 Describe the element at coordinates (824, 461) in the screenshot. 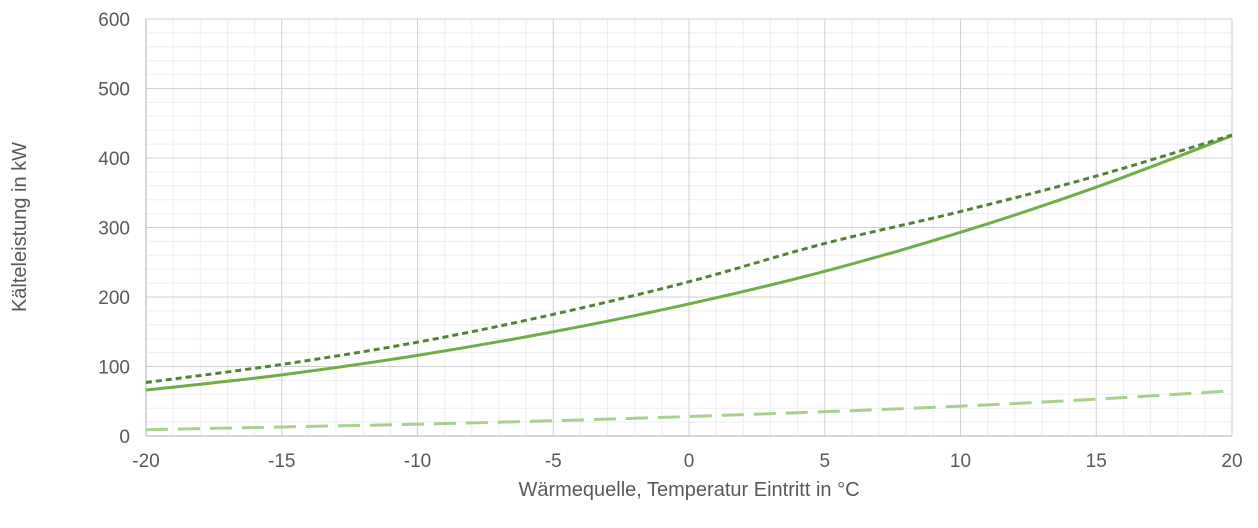

I see `x-tick-label: 5` at that location.